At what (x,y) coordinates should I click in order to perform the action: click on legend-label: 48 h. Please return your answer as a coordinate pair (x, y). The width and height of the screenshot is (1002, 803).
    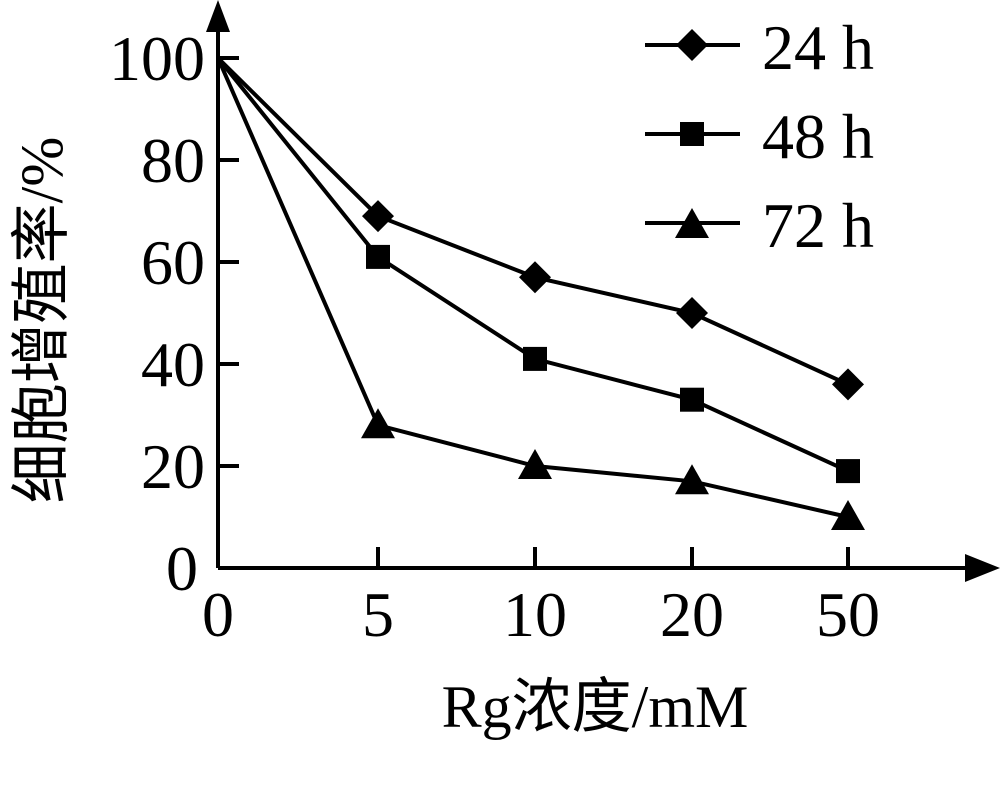
    Looking at the image, I should click on (818, 136).